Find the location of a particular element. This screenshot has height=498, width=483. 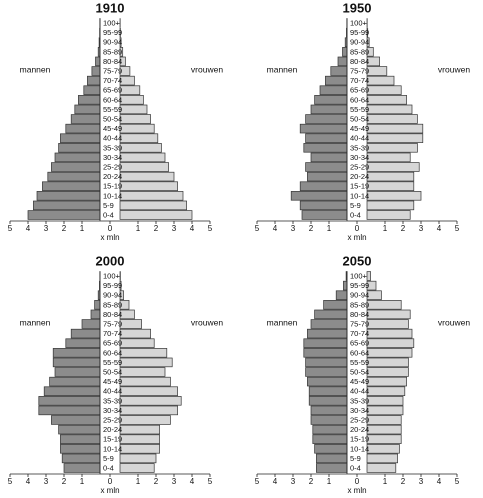

category-label: 80-84 is located at coordinates (359, 61).